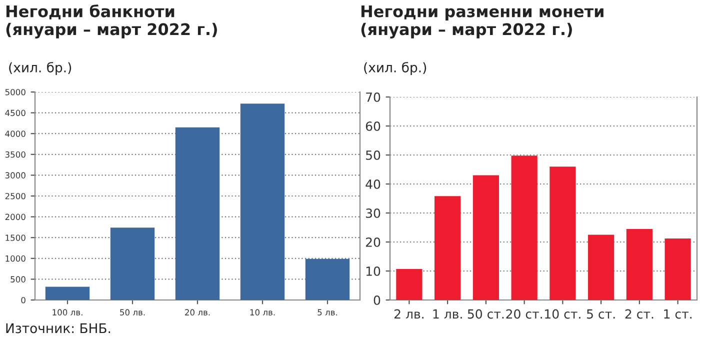 The image size is (709, 349). Describe the element at coordinates (15, 133) in the screenshot. I see `y-tick-label: 4000` at that location.